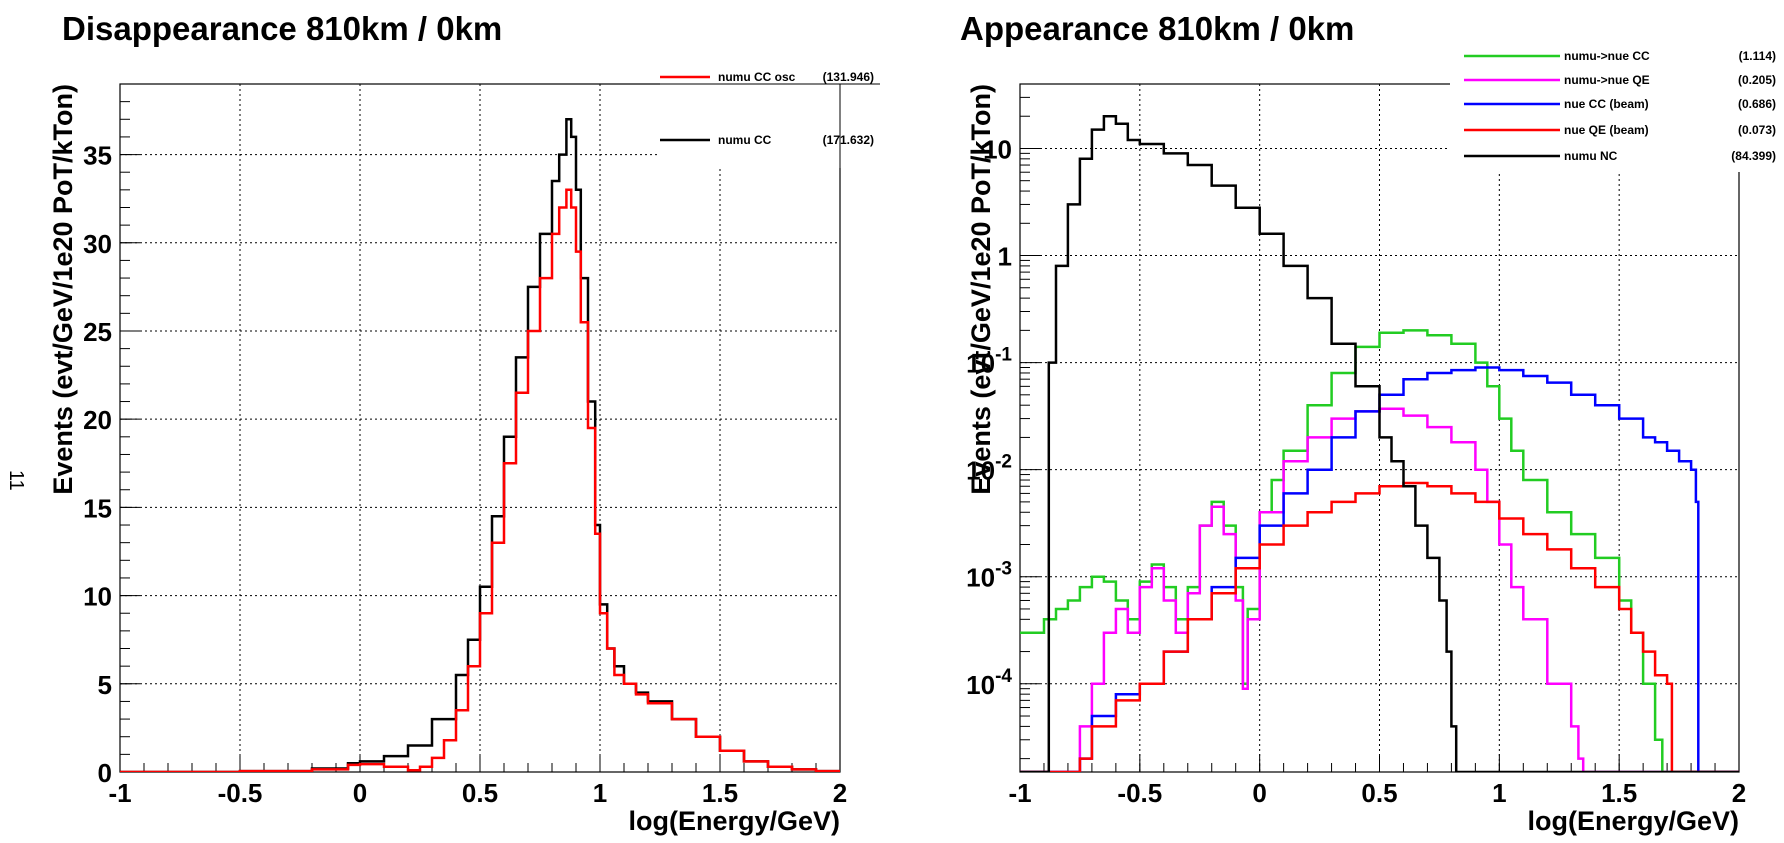 This screenshot has width=1784, height=843. I want to click on legend-box, so click(1615, 106).